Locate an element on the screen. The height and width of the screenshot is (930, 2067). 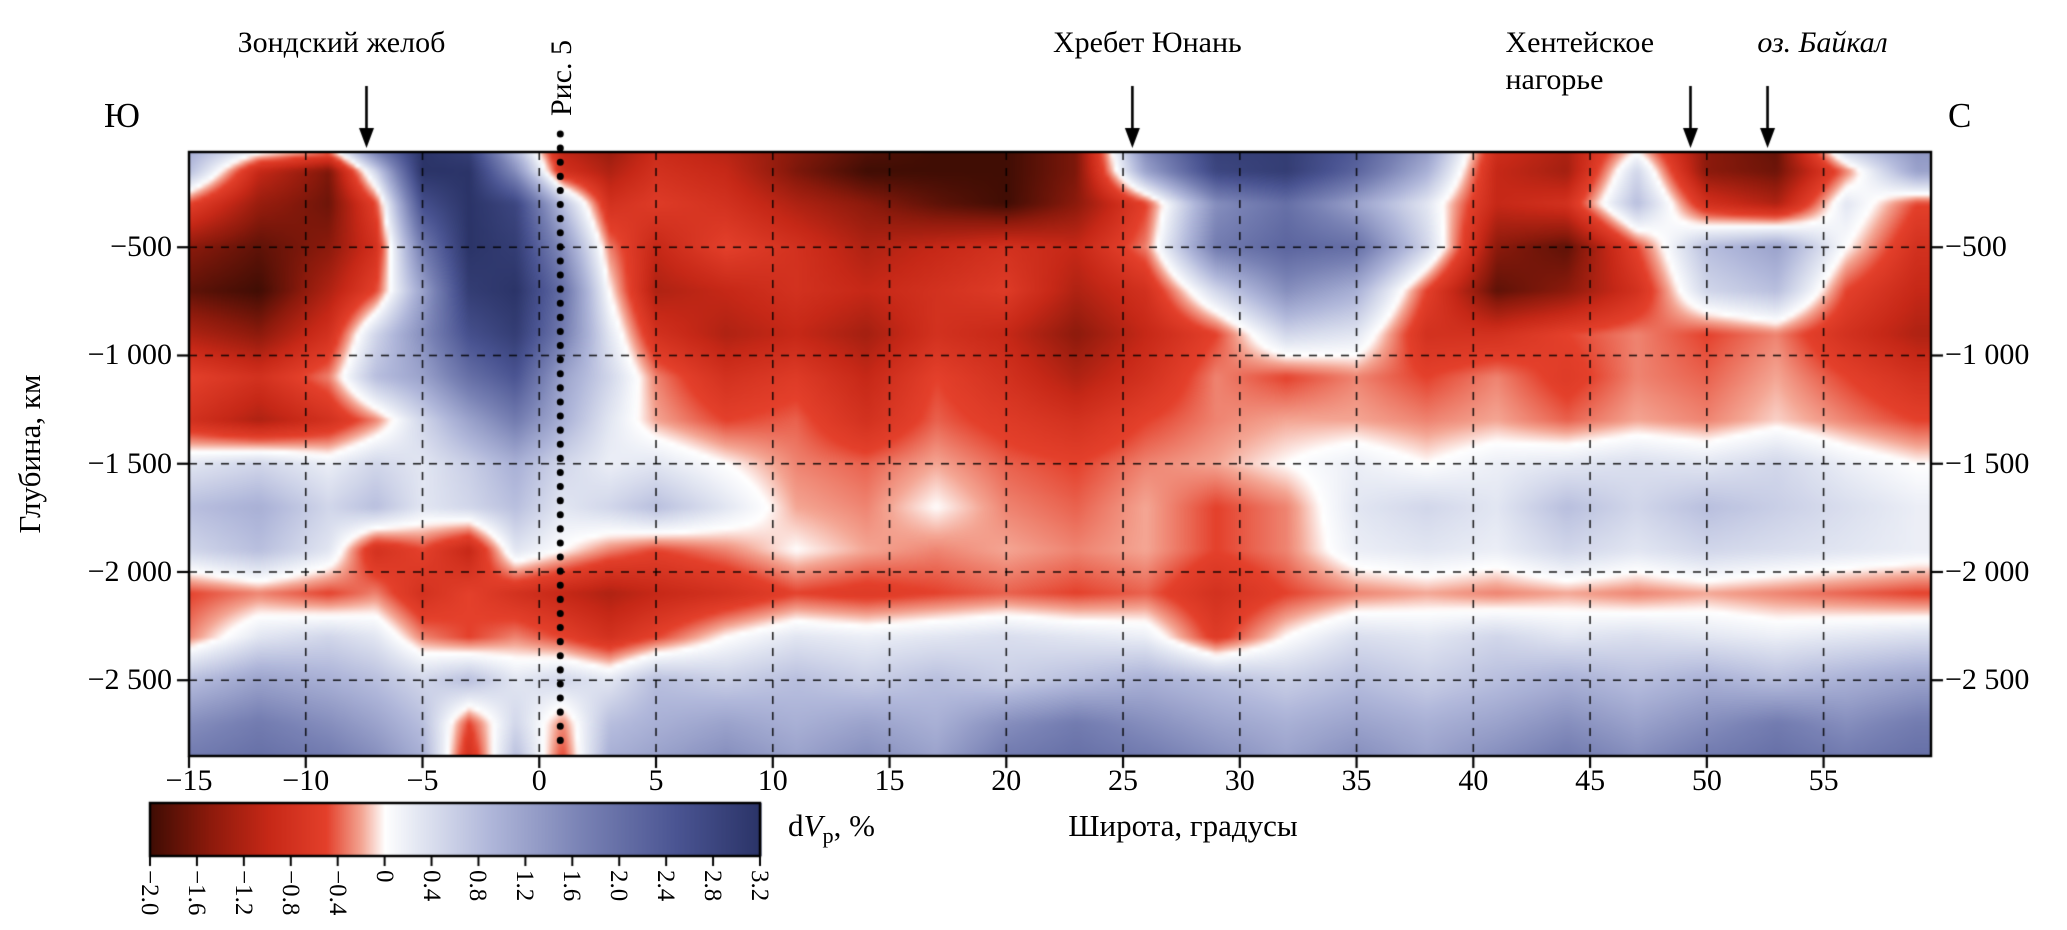
x-tick-label: 50 is located at coordinates (1706, 780).